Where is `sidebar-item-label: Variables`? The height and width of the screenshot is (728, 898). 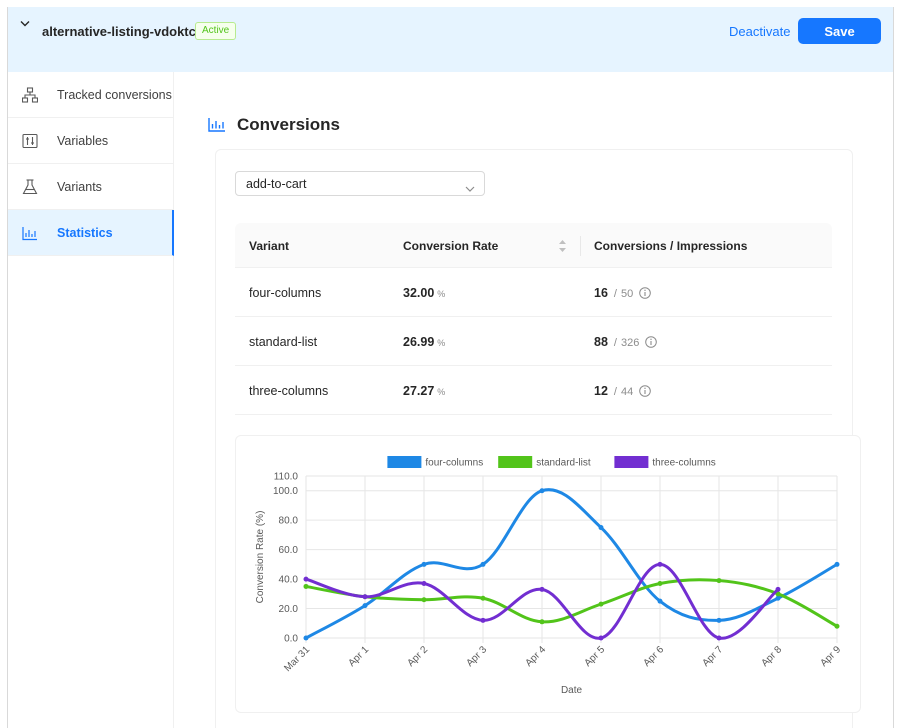
sidebar-item-label: Variables is located at coordinates (83, 140).